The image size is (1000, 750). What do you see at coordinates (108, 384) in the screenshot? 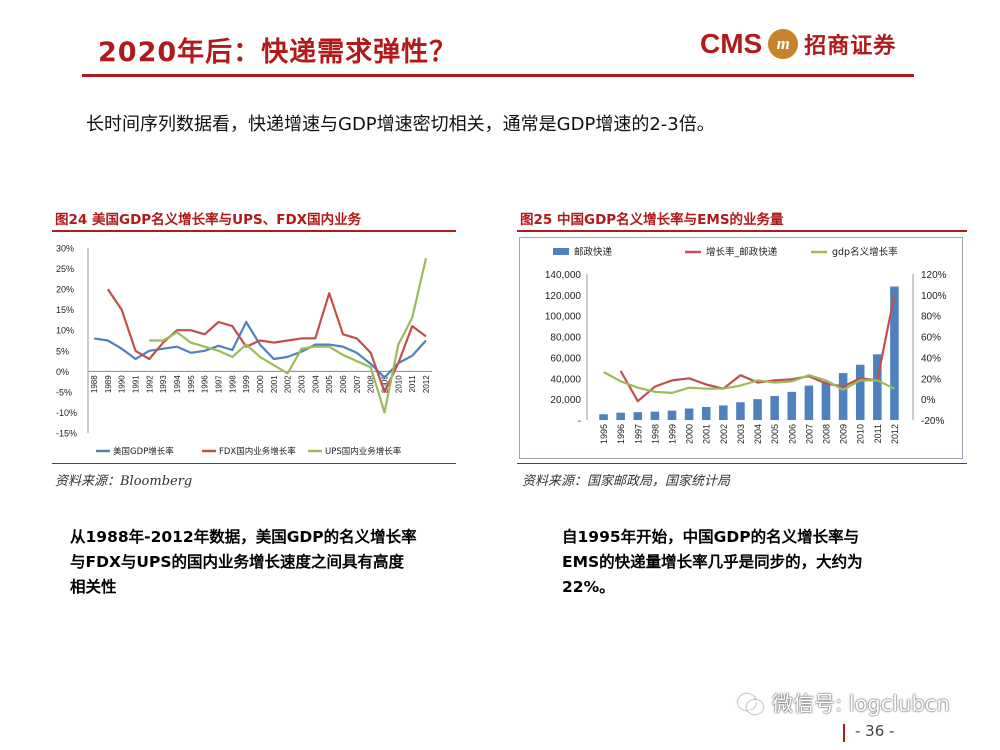
I see `x-tick-label: 1989` at bounding box center [108, 384].